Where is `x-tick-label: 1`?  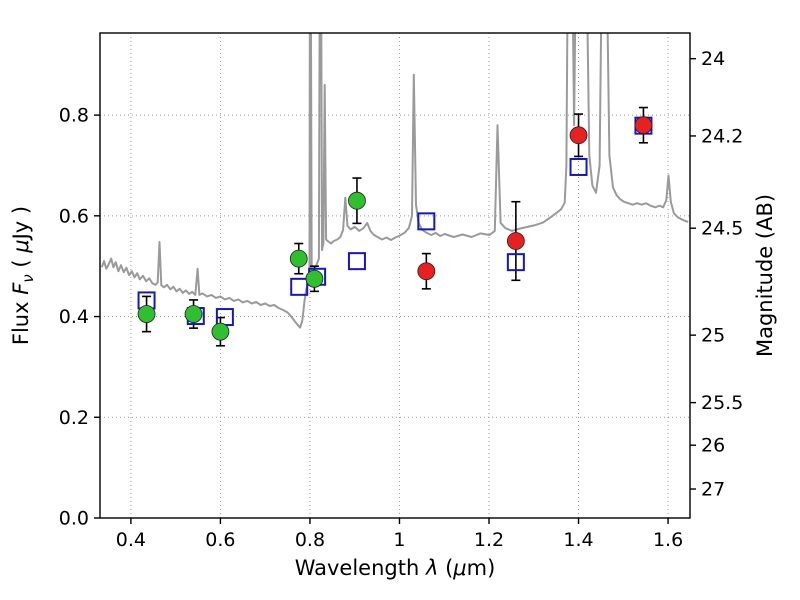
x-tick-label: 1 is located at coordinates (399, 540).